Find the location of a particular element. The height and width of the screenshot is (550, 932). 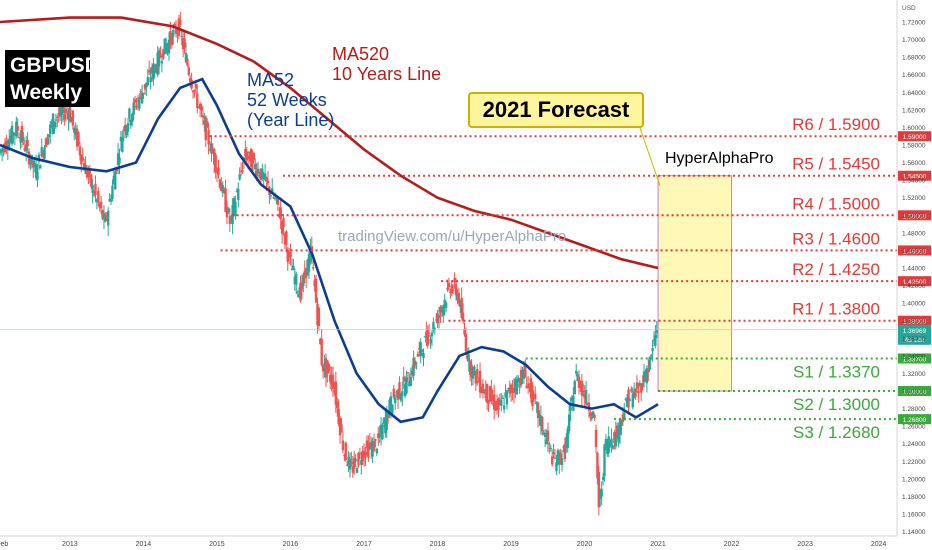

ma52-subtitle: 52 Weeks is located at coordinates (287, 100).